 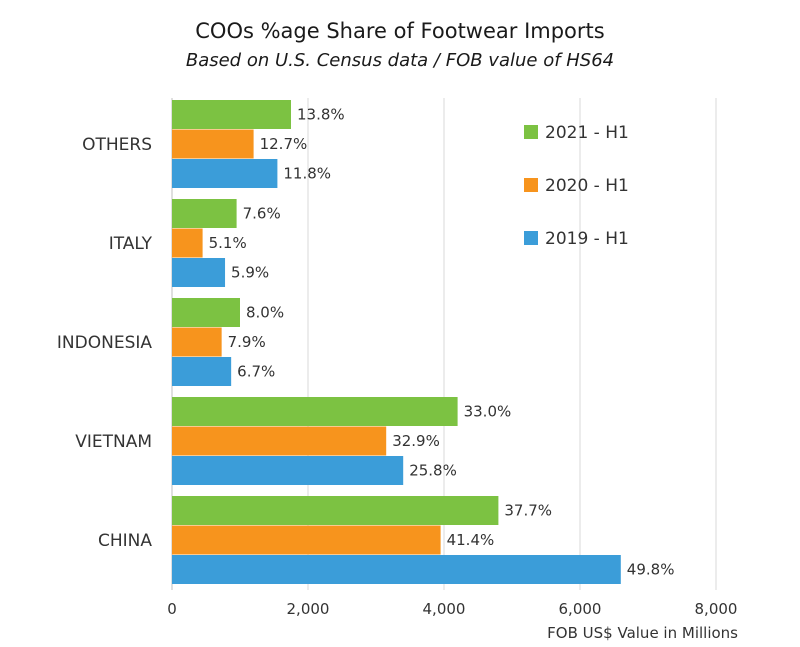 I want to click on bar-others-2020-h1, so click(x=213, y=144).